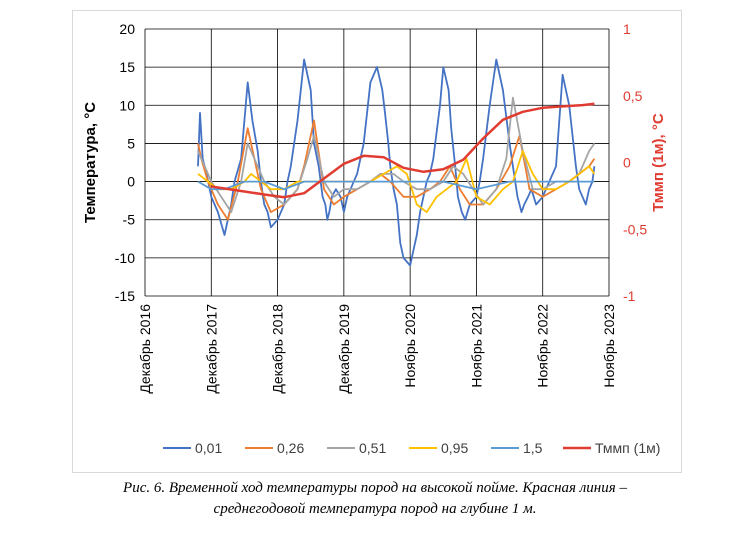 This screenshot has width=750, height=535. What do you see at coordinates (635, 229) in the screenshot?
I see `y2-tick-label: -0,5` at bounding box center [635, 229].